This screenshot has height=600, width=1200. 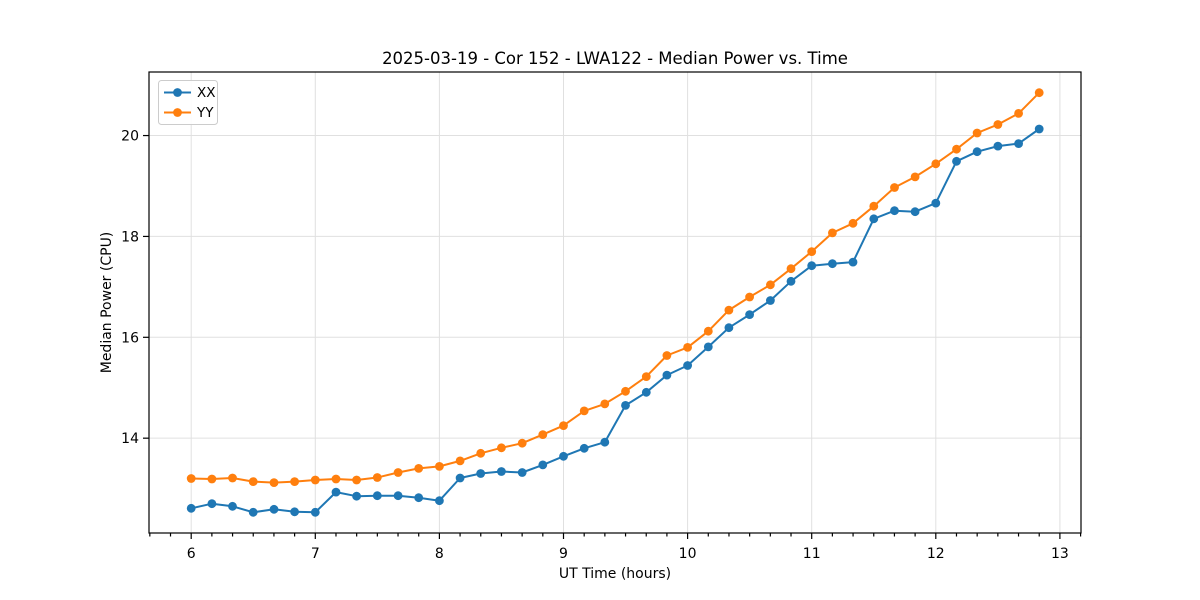 What do you see at coordinates (936, 554) in the screenshot?
I see `x-tick-label-12: 12` at bounding box center [936, 554].